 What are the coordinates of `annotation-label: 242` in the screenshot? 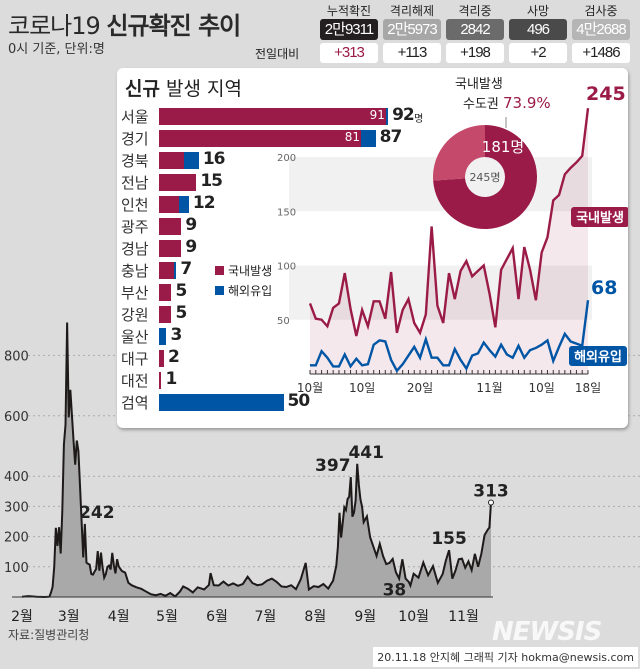 It's located at (97, 513).